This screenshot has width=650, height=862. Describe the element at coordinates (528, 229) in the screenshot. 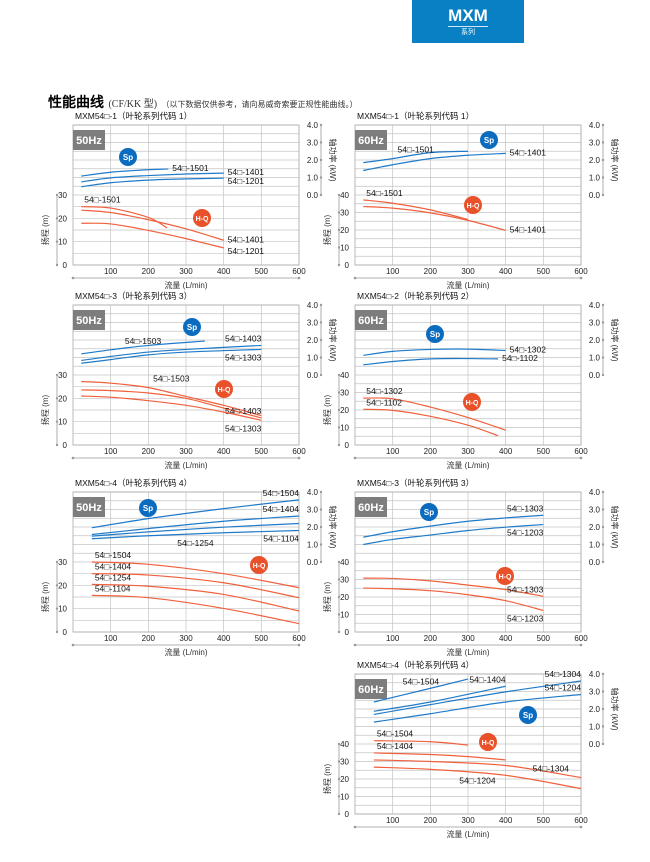

I see `head-series-label: 54□-1401` at that location.